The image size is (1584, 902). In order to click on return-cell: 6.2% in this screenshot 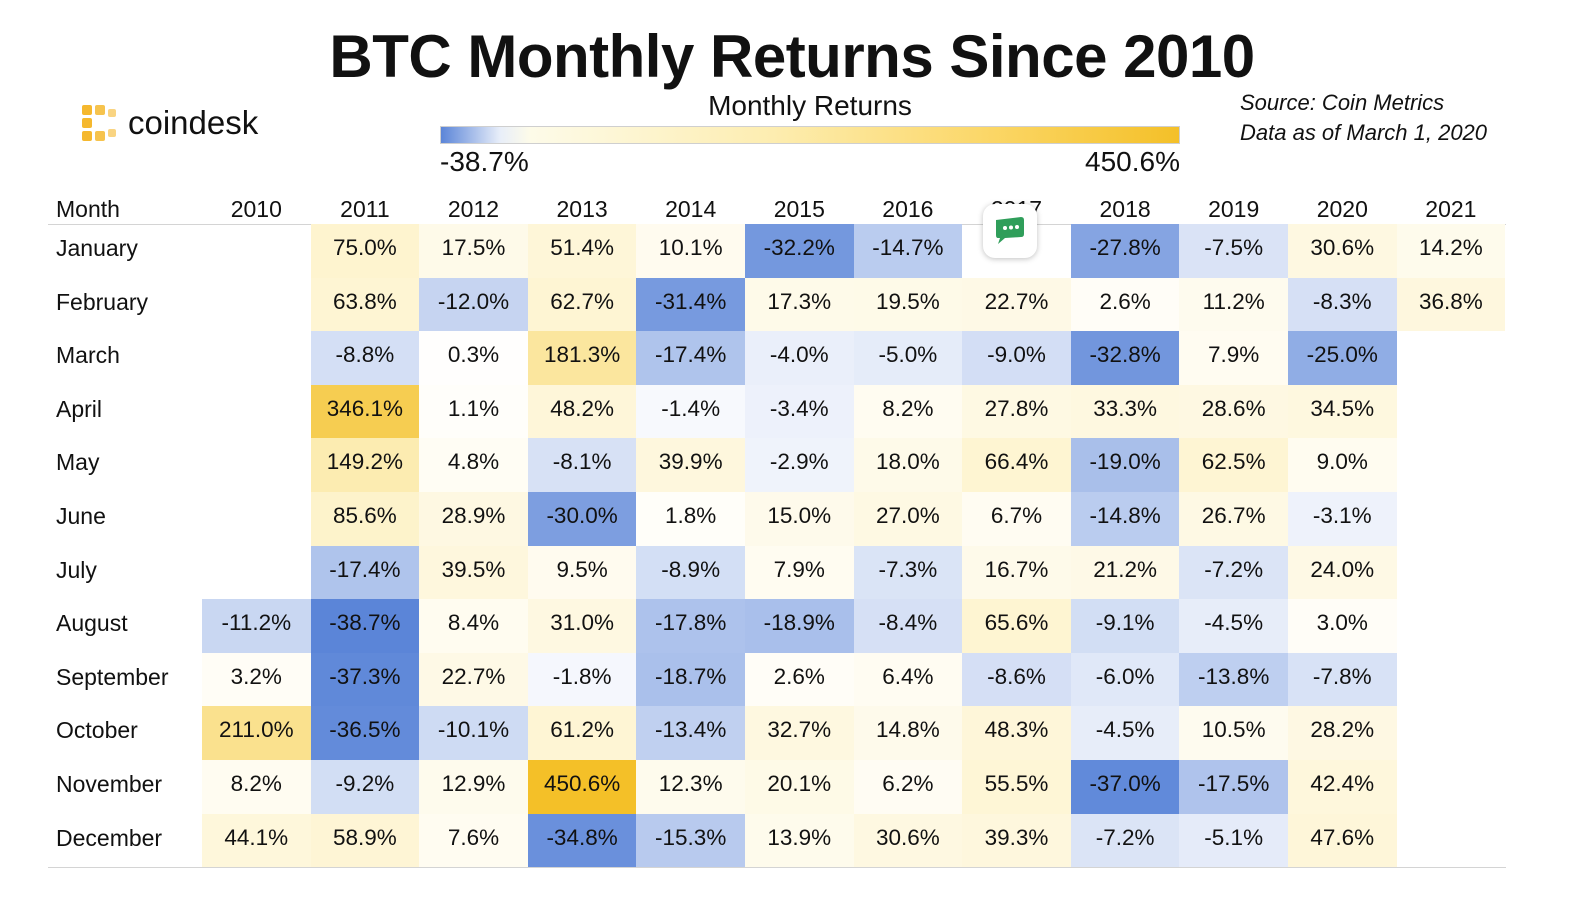, I will do `click(908, 787)`.